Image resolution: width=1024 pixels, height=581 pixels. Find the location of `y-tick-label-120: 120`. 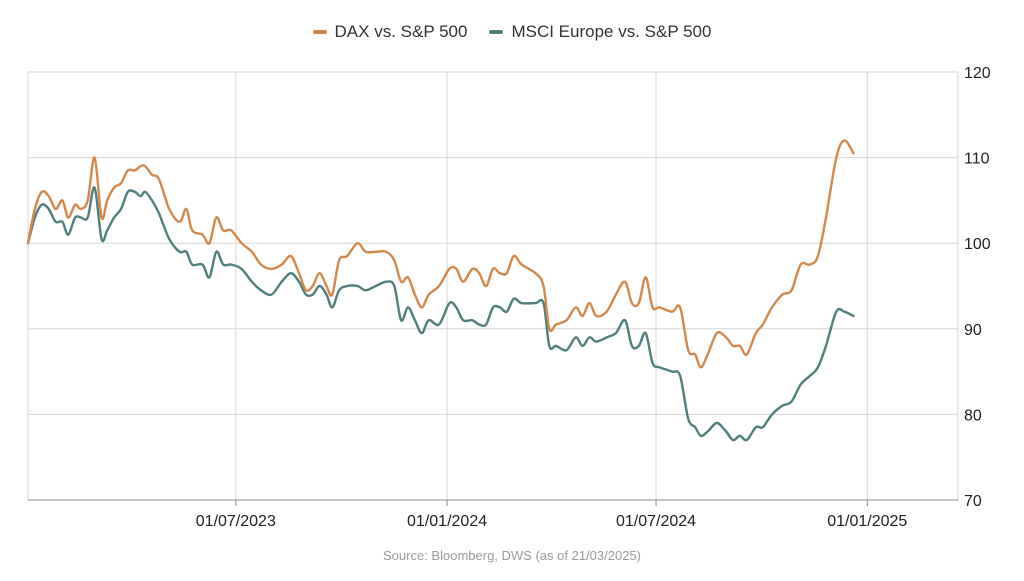

y-tick-label-120: 120 is located at coordinates (977, 73).